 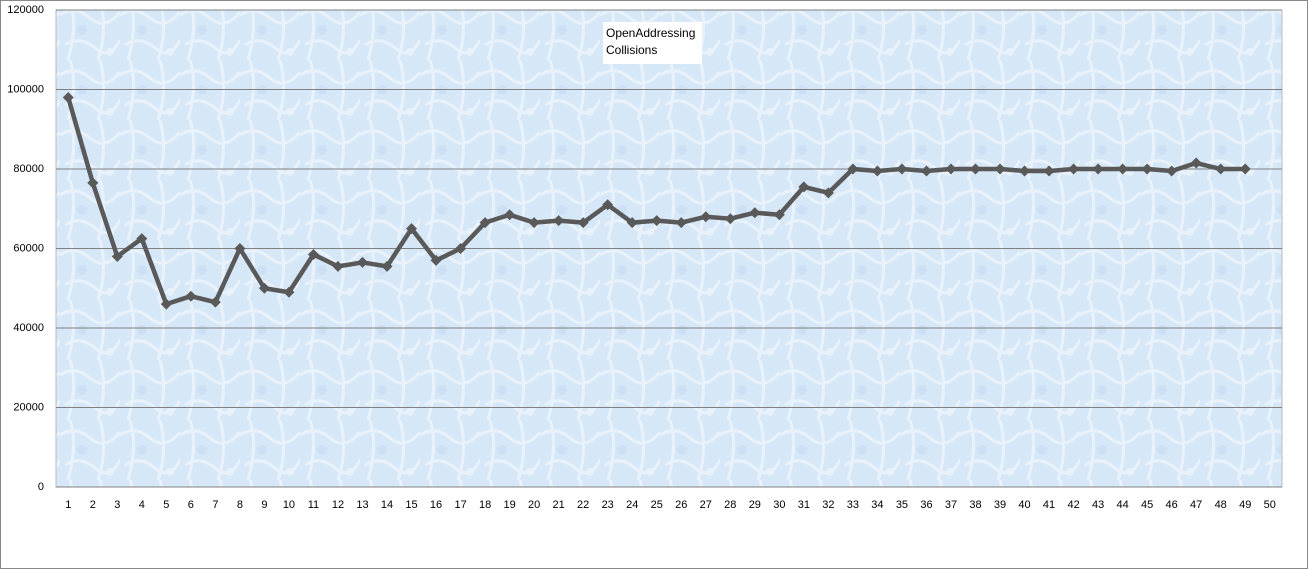 What do you see at coordinates (902, 505) in the screenshot?
I see `x-tick-label: 35` at bounding box center [902, 505].